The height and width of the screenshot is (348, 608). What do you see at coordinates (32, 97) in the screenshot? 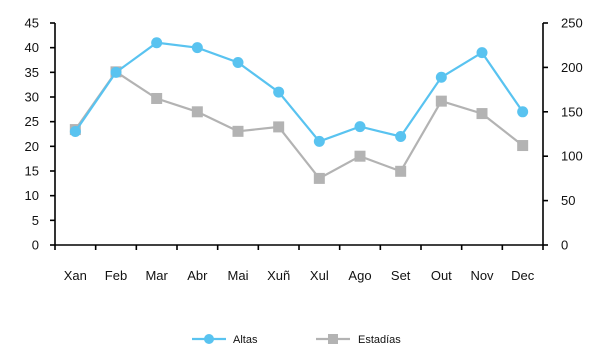
I see `left-tick-label: 30` at bounding box center [32, 97].